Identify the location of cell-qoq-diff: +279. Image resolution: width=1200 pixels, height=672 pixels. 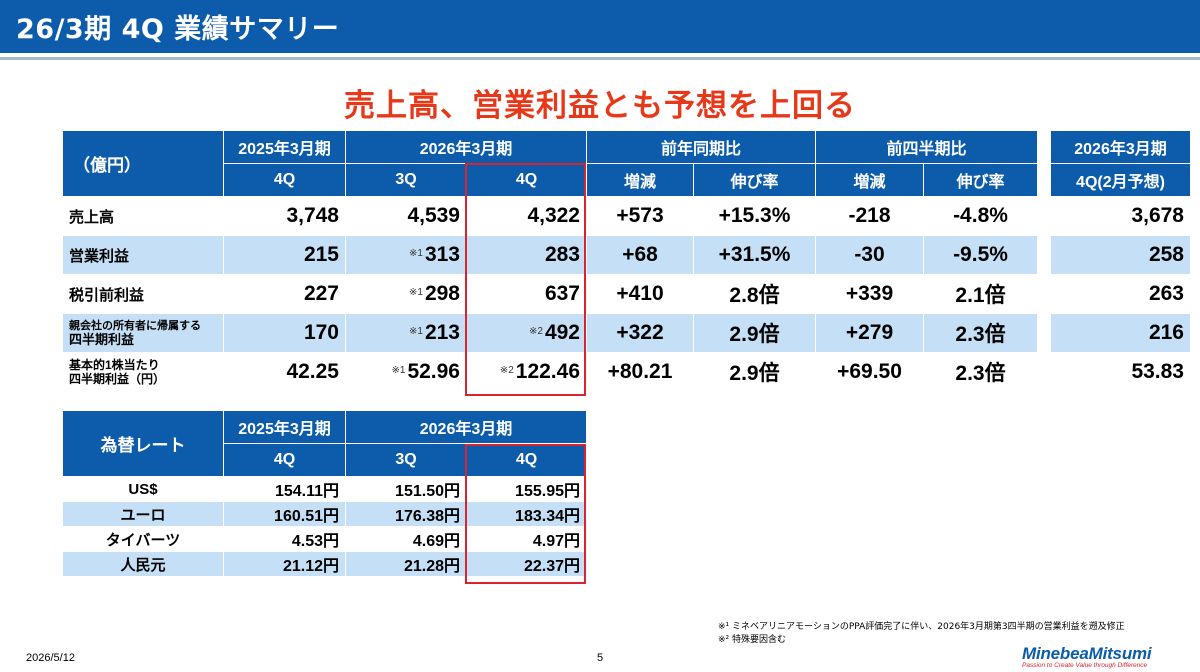
(869, 333).